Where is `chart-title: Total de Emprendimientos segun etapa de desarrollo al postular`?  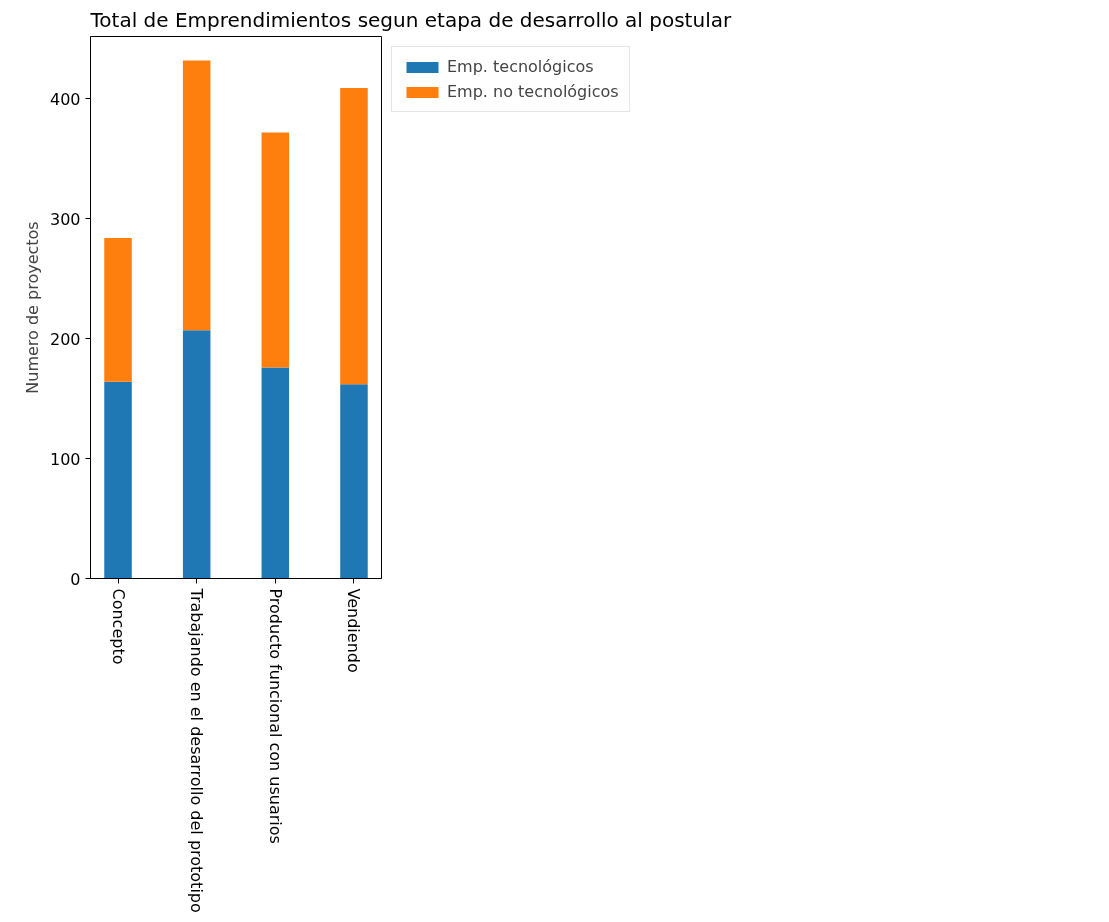
chart-title: Total de Emprendimientos segun etapa de desarrollo al postular is located at coordinates (410, 19).